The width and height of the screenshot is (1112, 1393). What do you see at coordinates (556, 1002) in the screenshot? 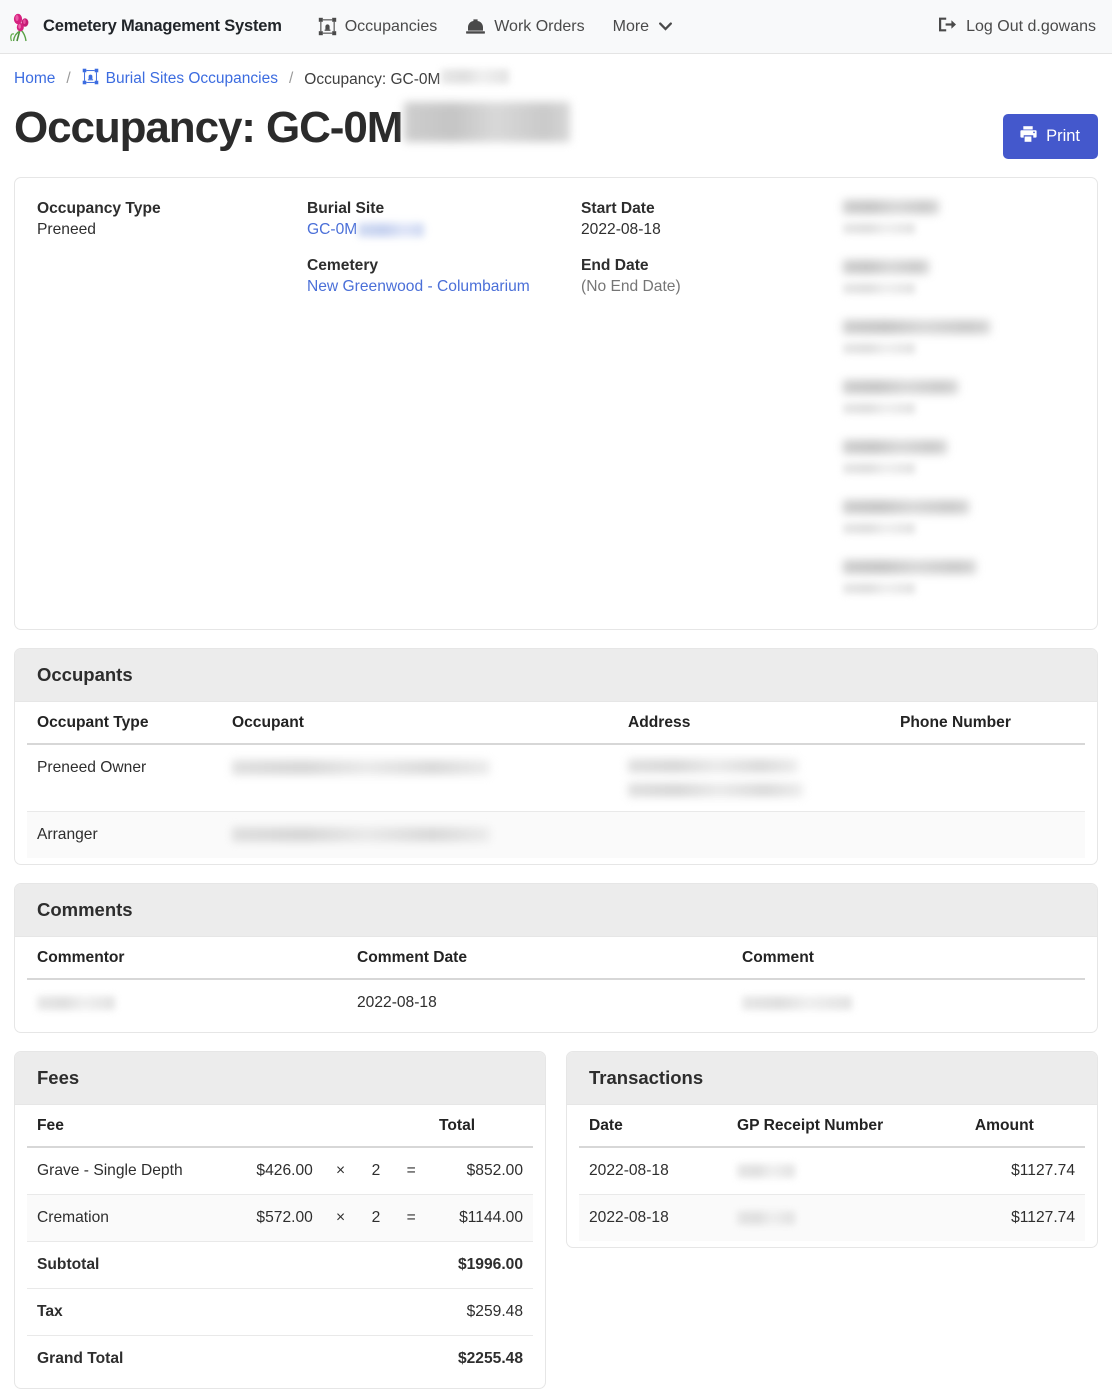
I see `table-row: 2022-08-18` at bounding box center [556, 1002].